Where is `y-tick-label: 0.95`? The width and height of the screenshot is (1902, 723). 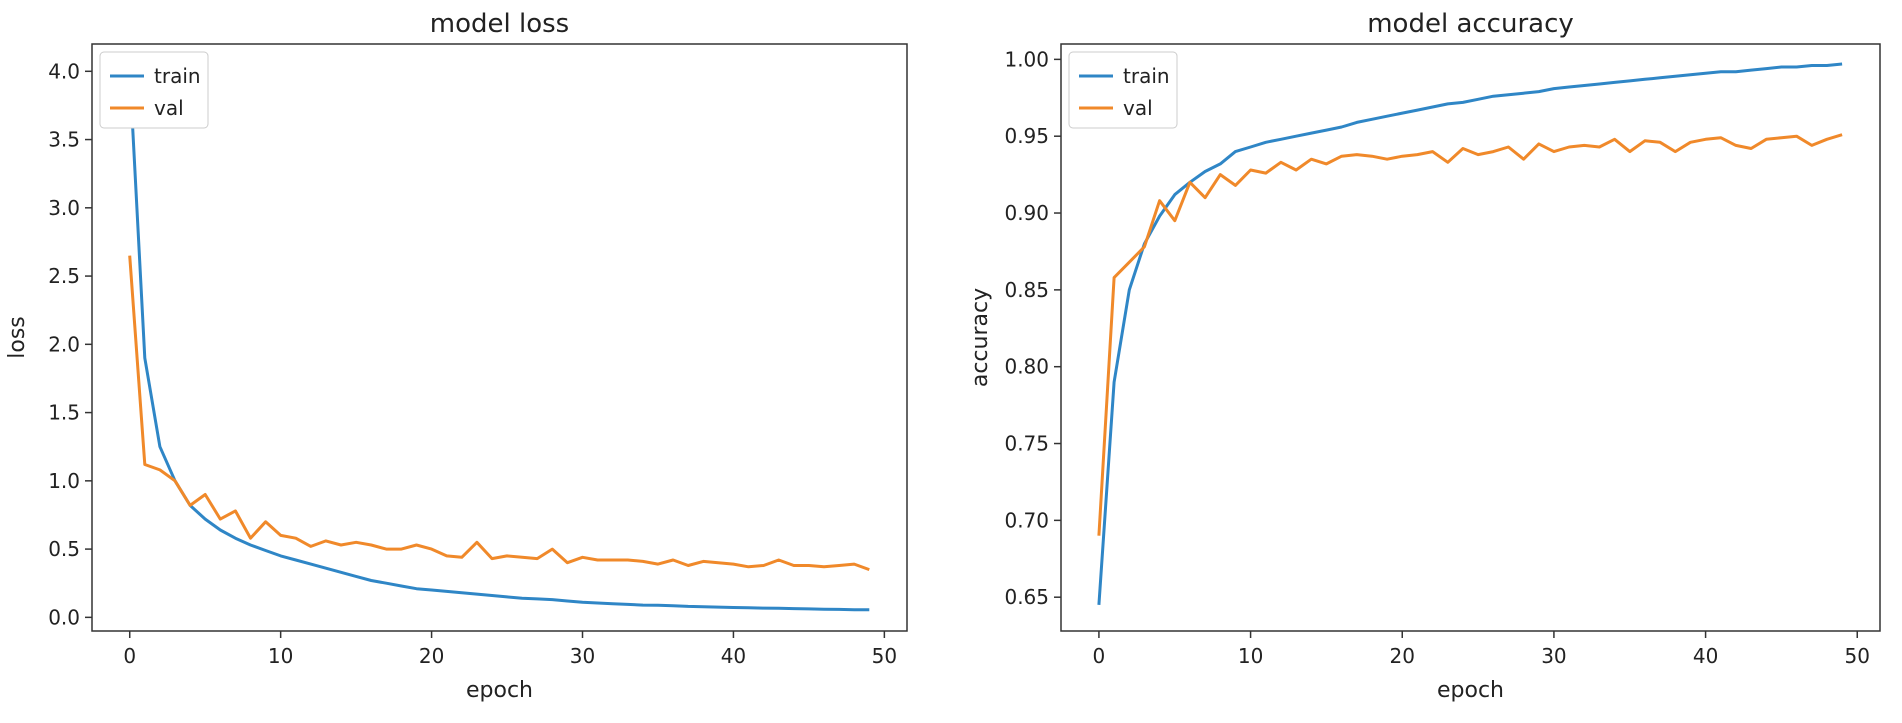
y-tick-label: 0.95 is located at coordinates (1026, 136).